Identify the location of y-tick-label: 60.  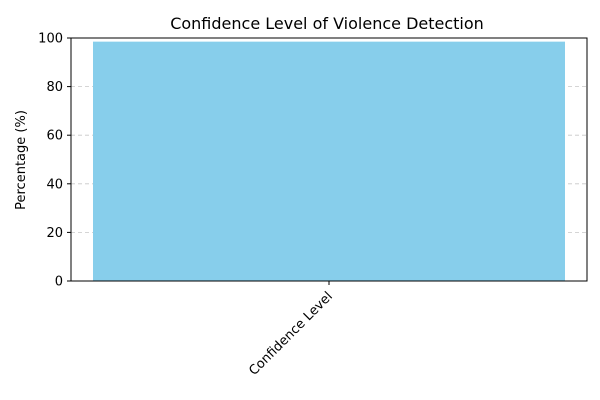
(54, 136).